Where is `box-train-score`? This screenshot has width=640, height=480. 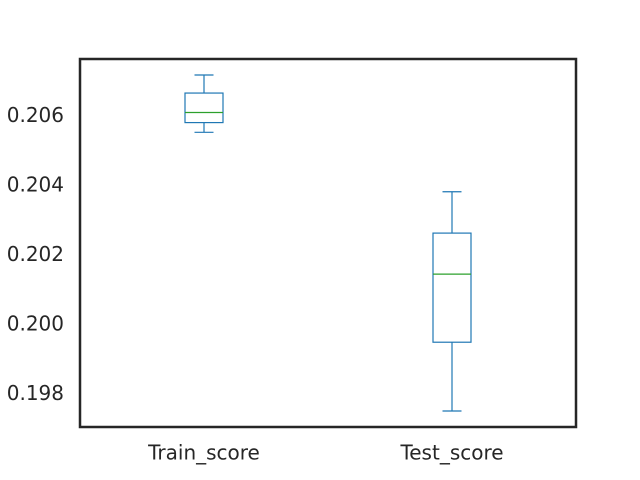
box-train-score is located at coordinates (204, 103).